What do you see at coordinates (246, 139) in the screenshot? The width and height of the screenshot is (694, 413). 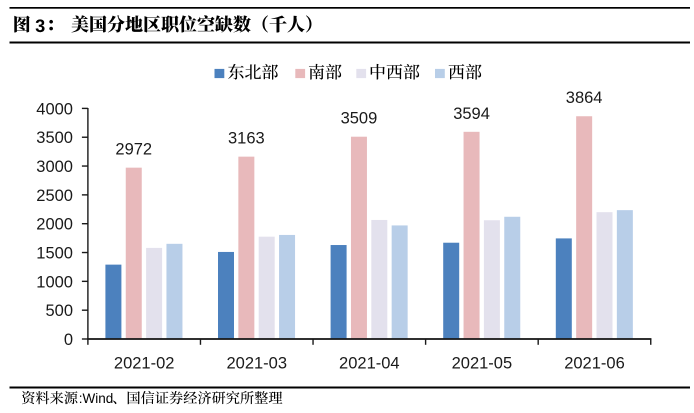 I see `svg-text: 3163` at bounding box center [246, 139].